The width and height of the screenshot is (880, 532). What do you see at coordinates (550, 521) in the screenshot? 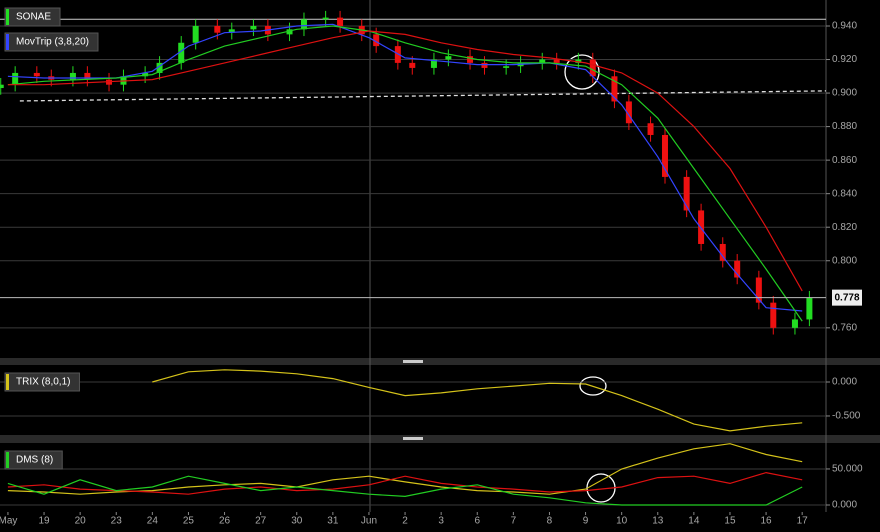
I see `x-tick-label: 8` at bounding box center [550, 521].